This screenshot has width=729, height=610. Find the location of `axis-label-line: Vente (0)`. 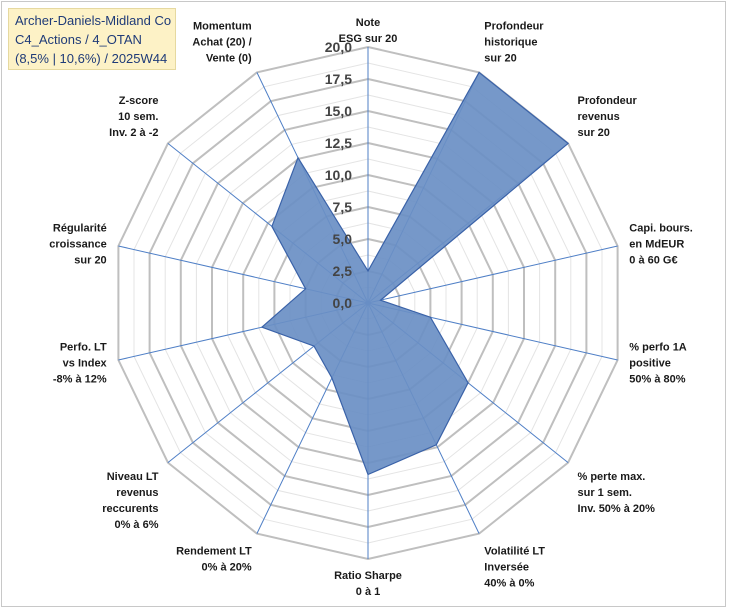

axis-label-line: Vente (0) is located at coordinates (229, 59).